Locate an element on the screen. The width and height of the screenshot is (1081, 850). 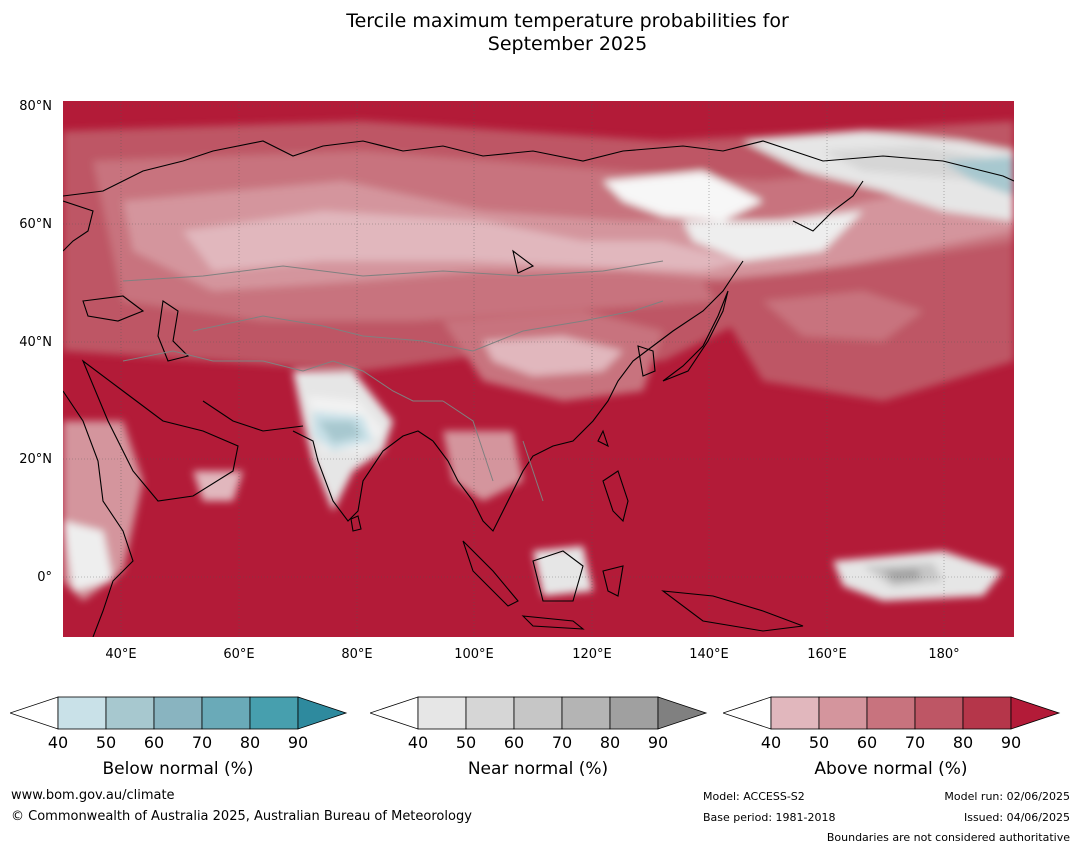
lon-label-100e: 100°E is located at coordinates (474, 654).